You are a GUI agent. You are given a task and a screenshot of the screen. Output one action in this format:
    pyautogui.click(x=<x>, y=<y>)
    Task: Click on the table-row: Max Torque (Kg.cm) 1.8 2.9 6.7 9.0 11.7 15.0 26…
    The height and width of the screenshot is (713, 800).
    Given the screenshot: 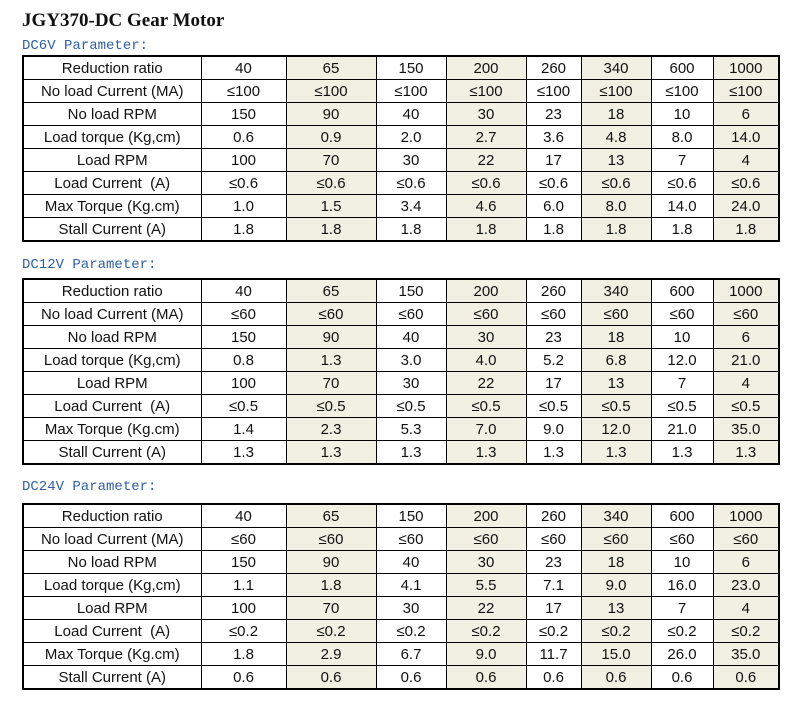 What is the action you would take?
    pyautogui.click(x=401, y=654)
    